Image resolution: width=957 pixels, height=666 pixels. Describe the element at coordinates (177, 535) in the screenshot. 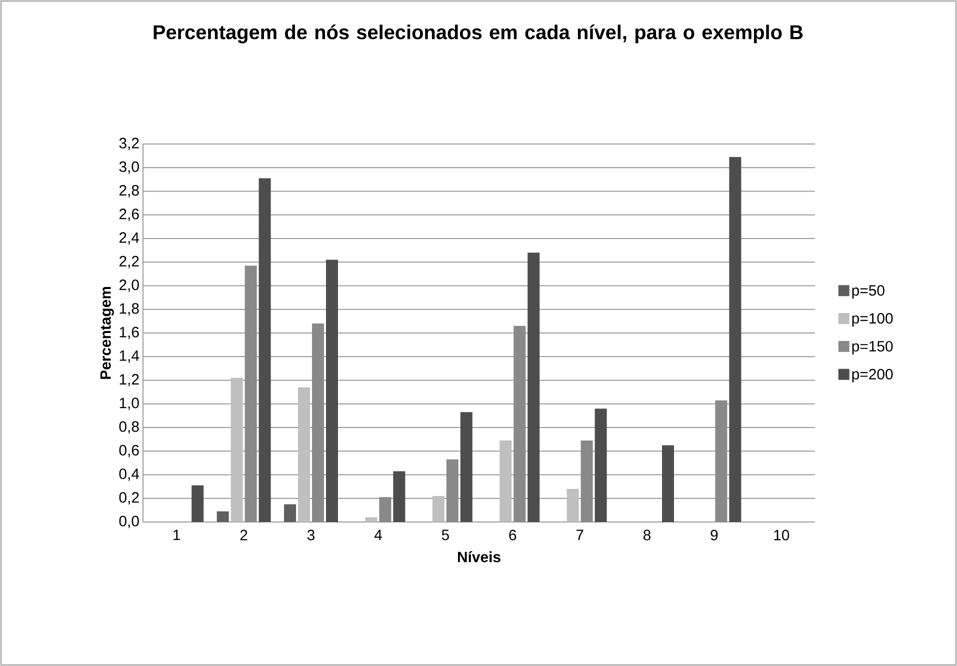

I see `x-tick-label: 1` at that location.